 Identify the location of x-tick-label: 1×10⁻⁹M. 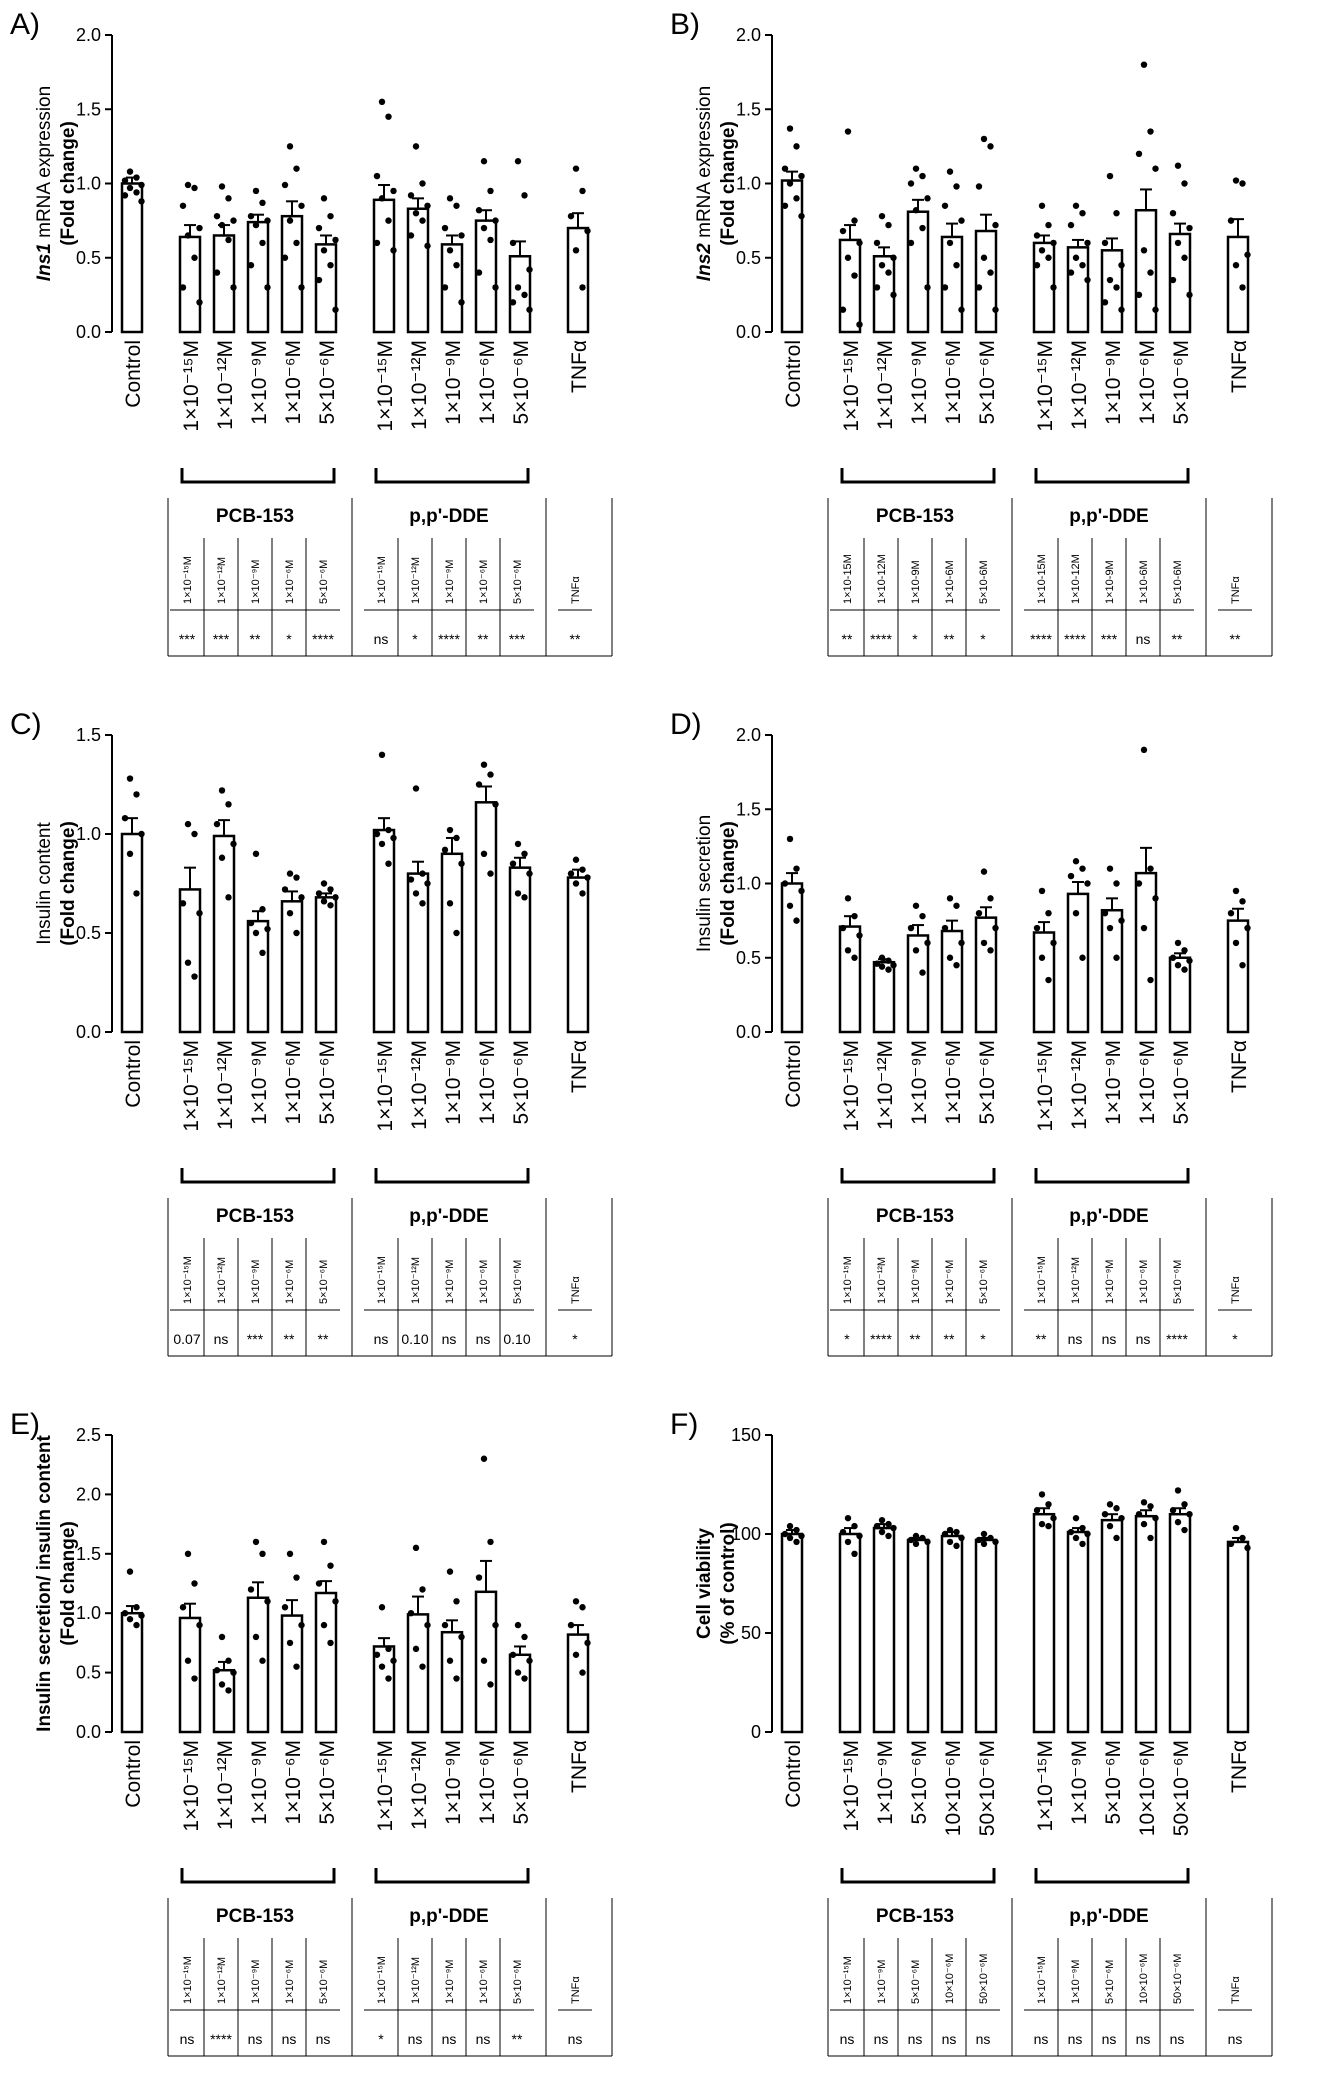
(453, 1082).